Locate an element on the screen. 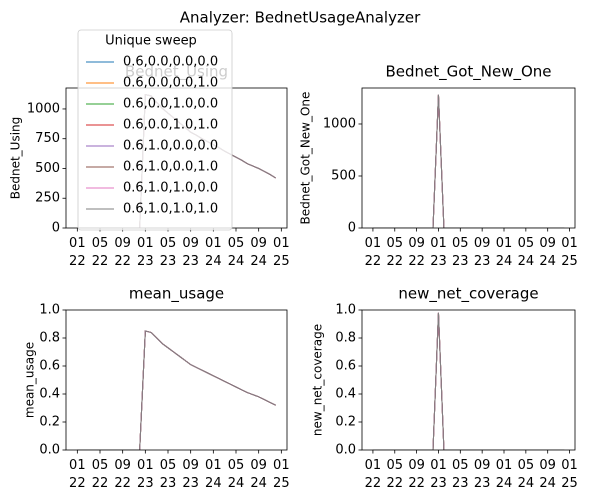 The width and height of the screenshot is (600, 500). legend-label: 0.6,1.0,1.0,0.0 is located at coordinates (170, 188).